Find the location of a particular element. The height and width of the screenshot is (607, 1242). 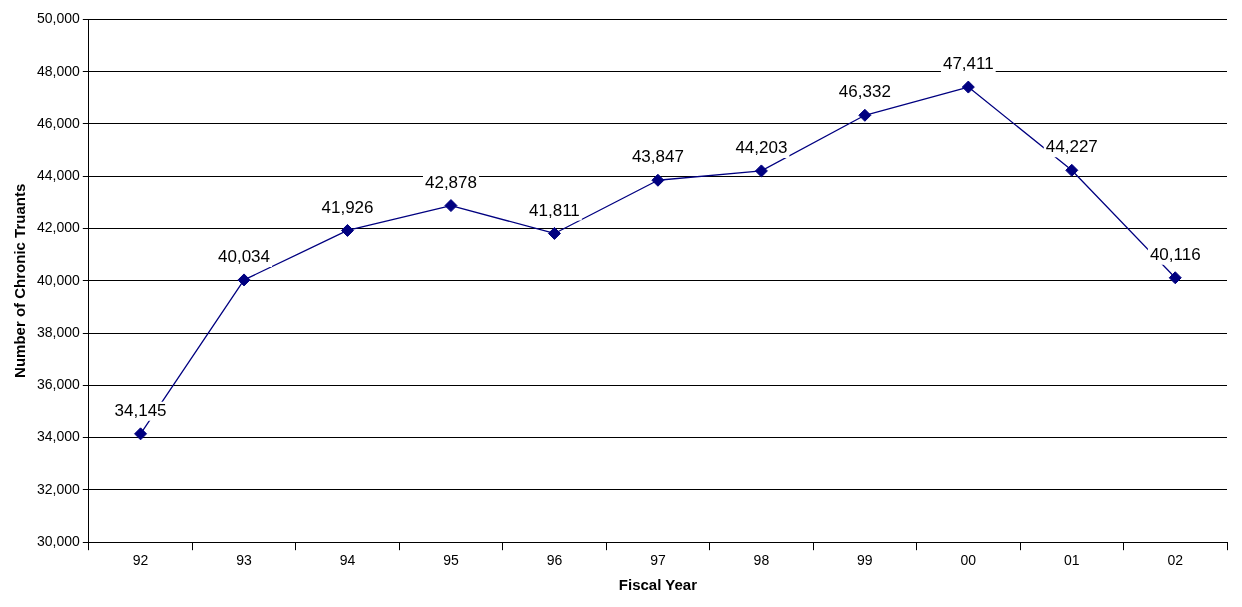

data-label: 40,034 is located at coordinates (244, 257).